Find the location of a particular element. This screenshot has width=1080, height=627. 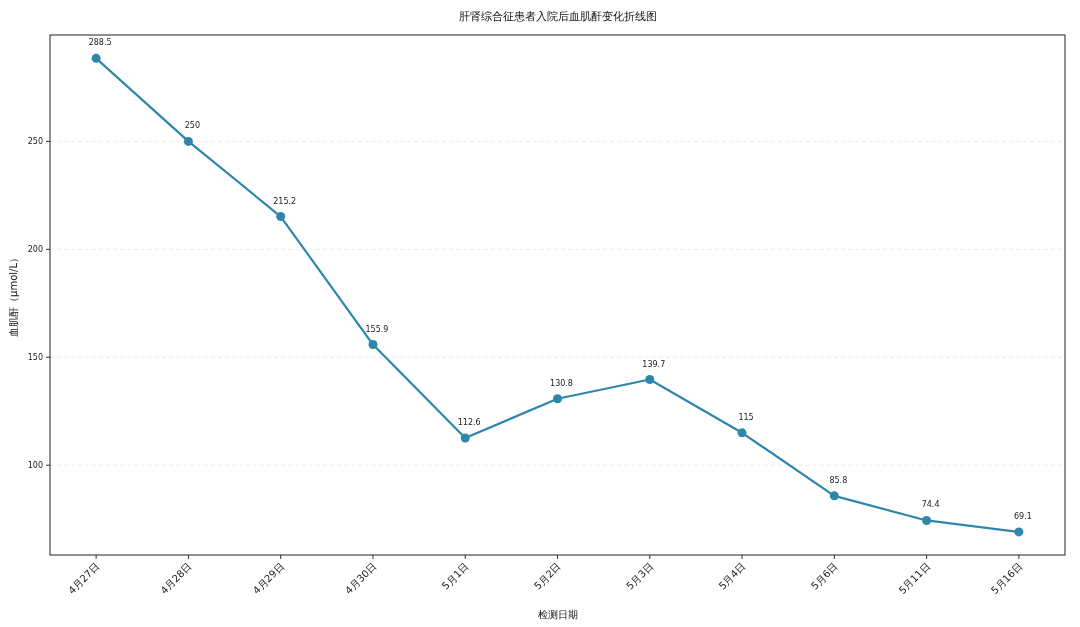

data-label: 155.9 is located at coordinates (377, 329).